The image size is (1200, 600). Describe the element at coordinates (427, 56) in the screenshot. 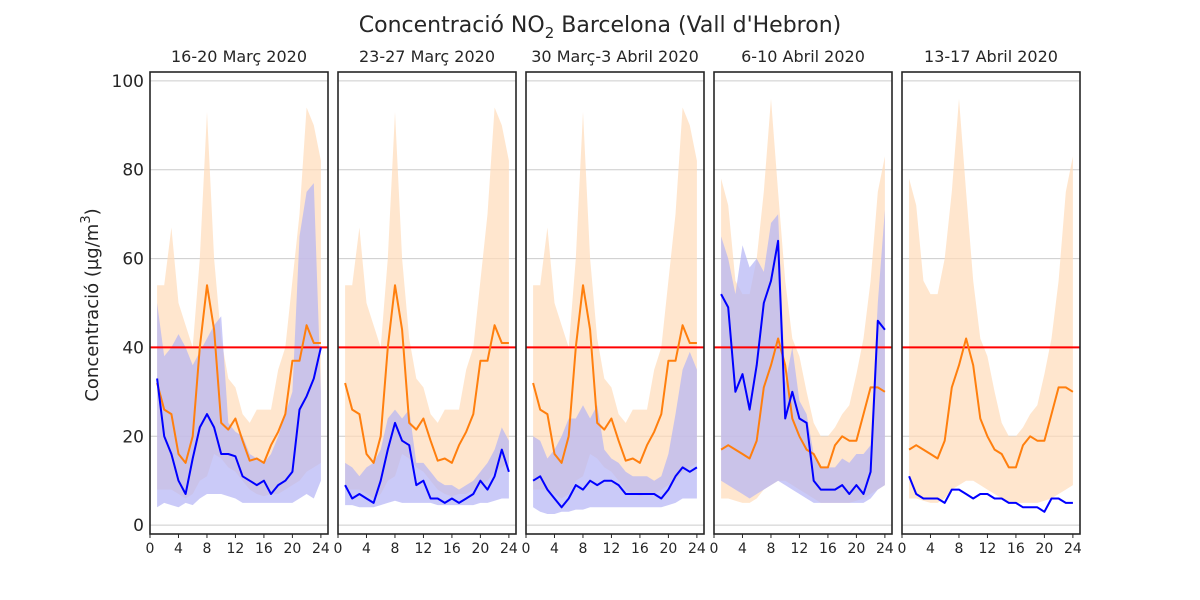

I see `panel-title: 23-27 Març 2020` at that location.